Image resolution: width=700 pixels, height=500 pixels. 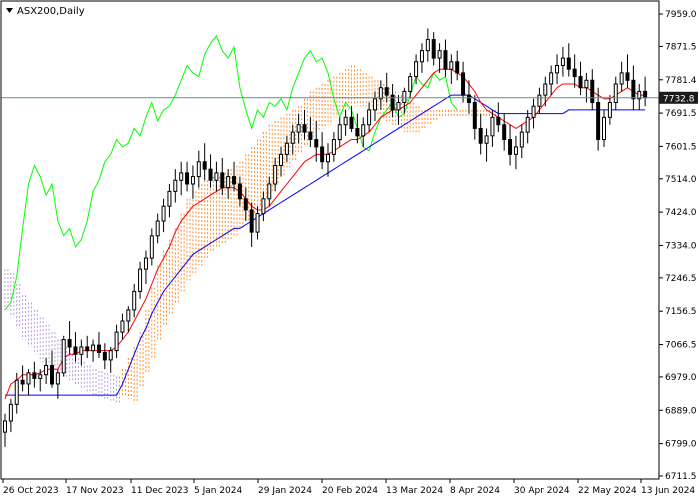 What do you see at coordinates (414, 491) in the screenshot?
I see `x-tick-label: 13 Mar 2024` at bounding box center [414, 491].